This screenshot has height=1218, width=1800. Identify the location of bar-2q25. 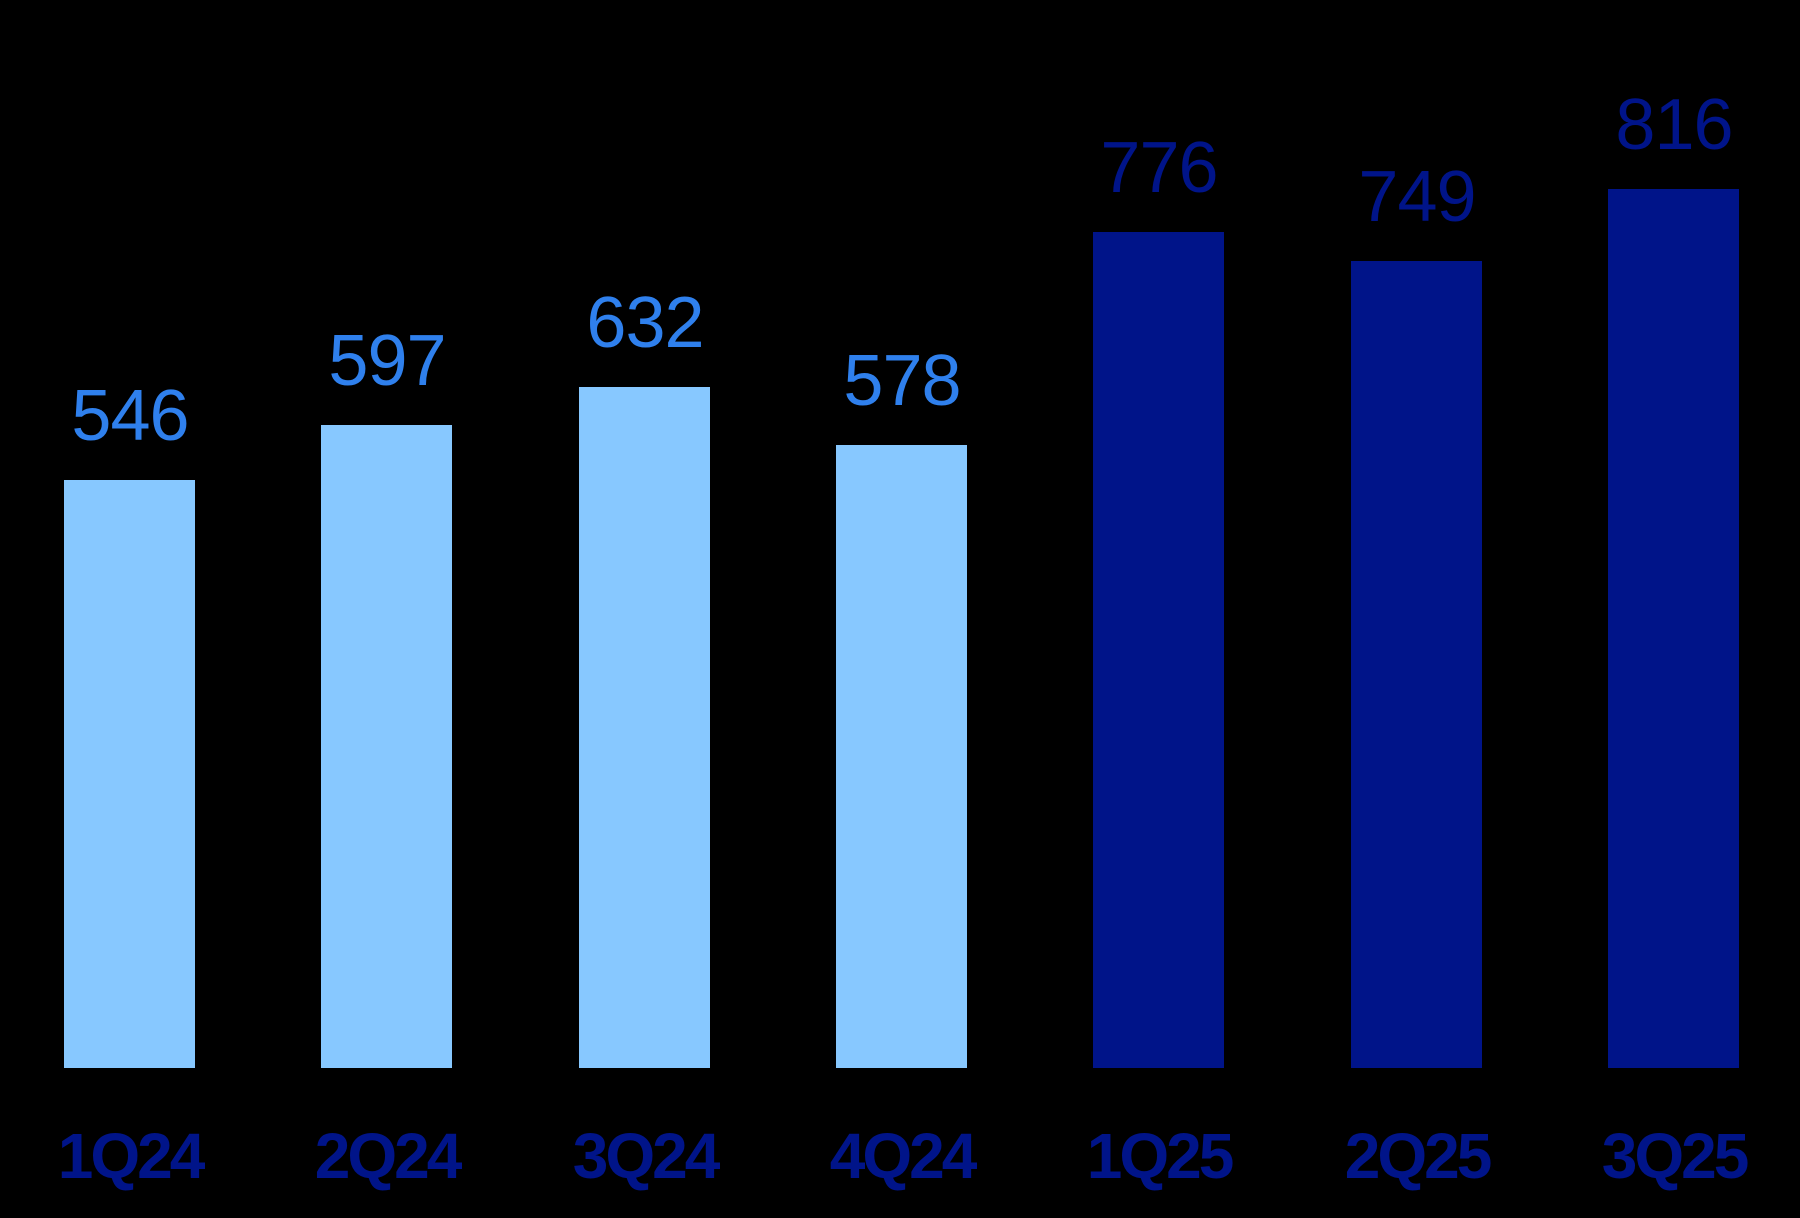
(1416, 664).